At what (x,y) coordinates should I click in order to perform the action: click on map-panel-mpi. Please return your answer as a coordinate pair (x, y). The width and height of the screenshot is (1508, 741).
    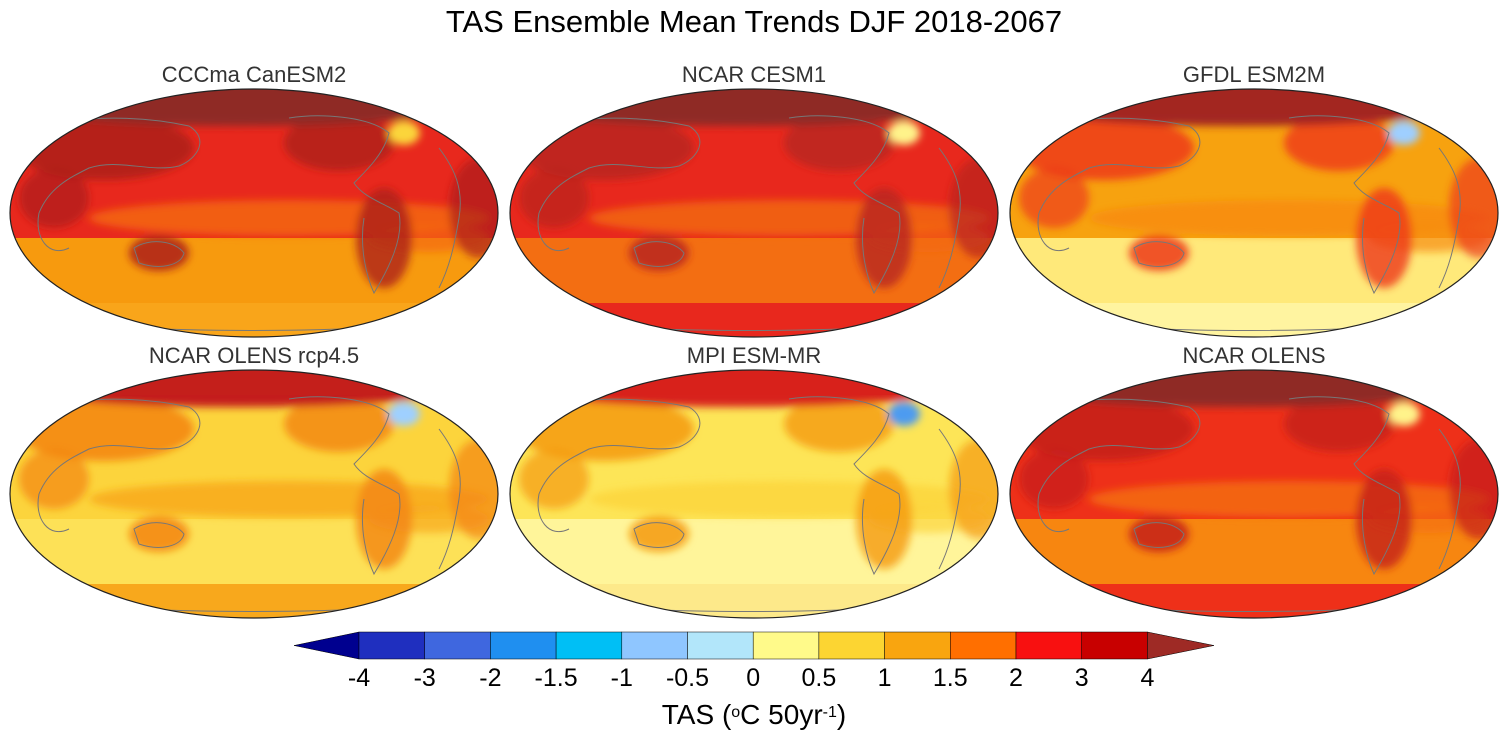
    Looking at the image, I should click on (754, 494).